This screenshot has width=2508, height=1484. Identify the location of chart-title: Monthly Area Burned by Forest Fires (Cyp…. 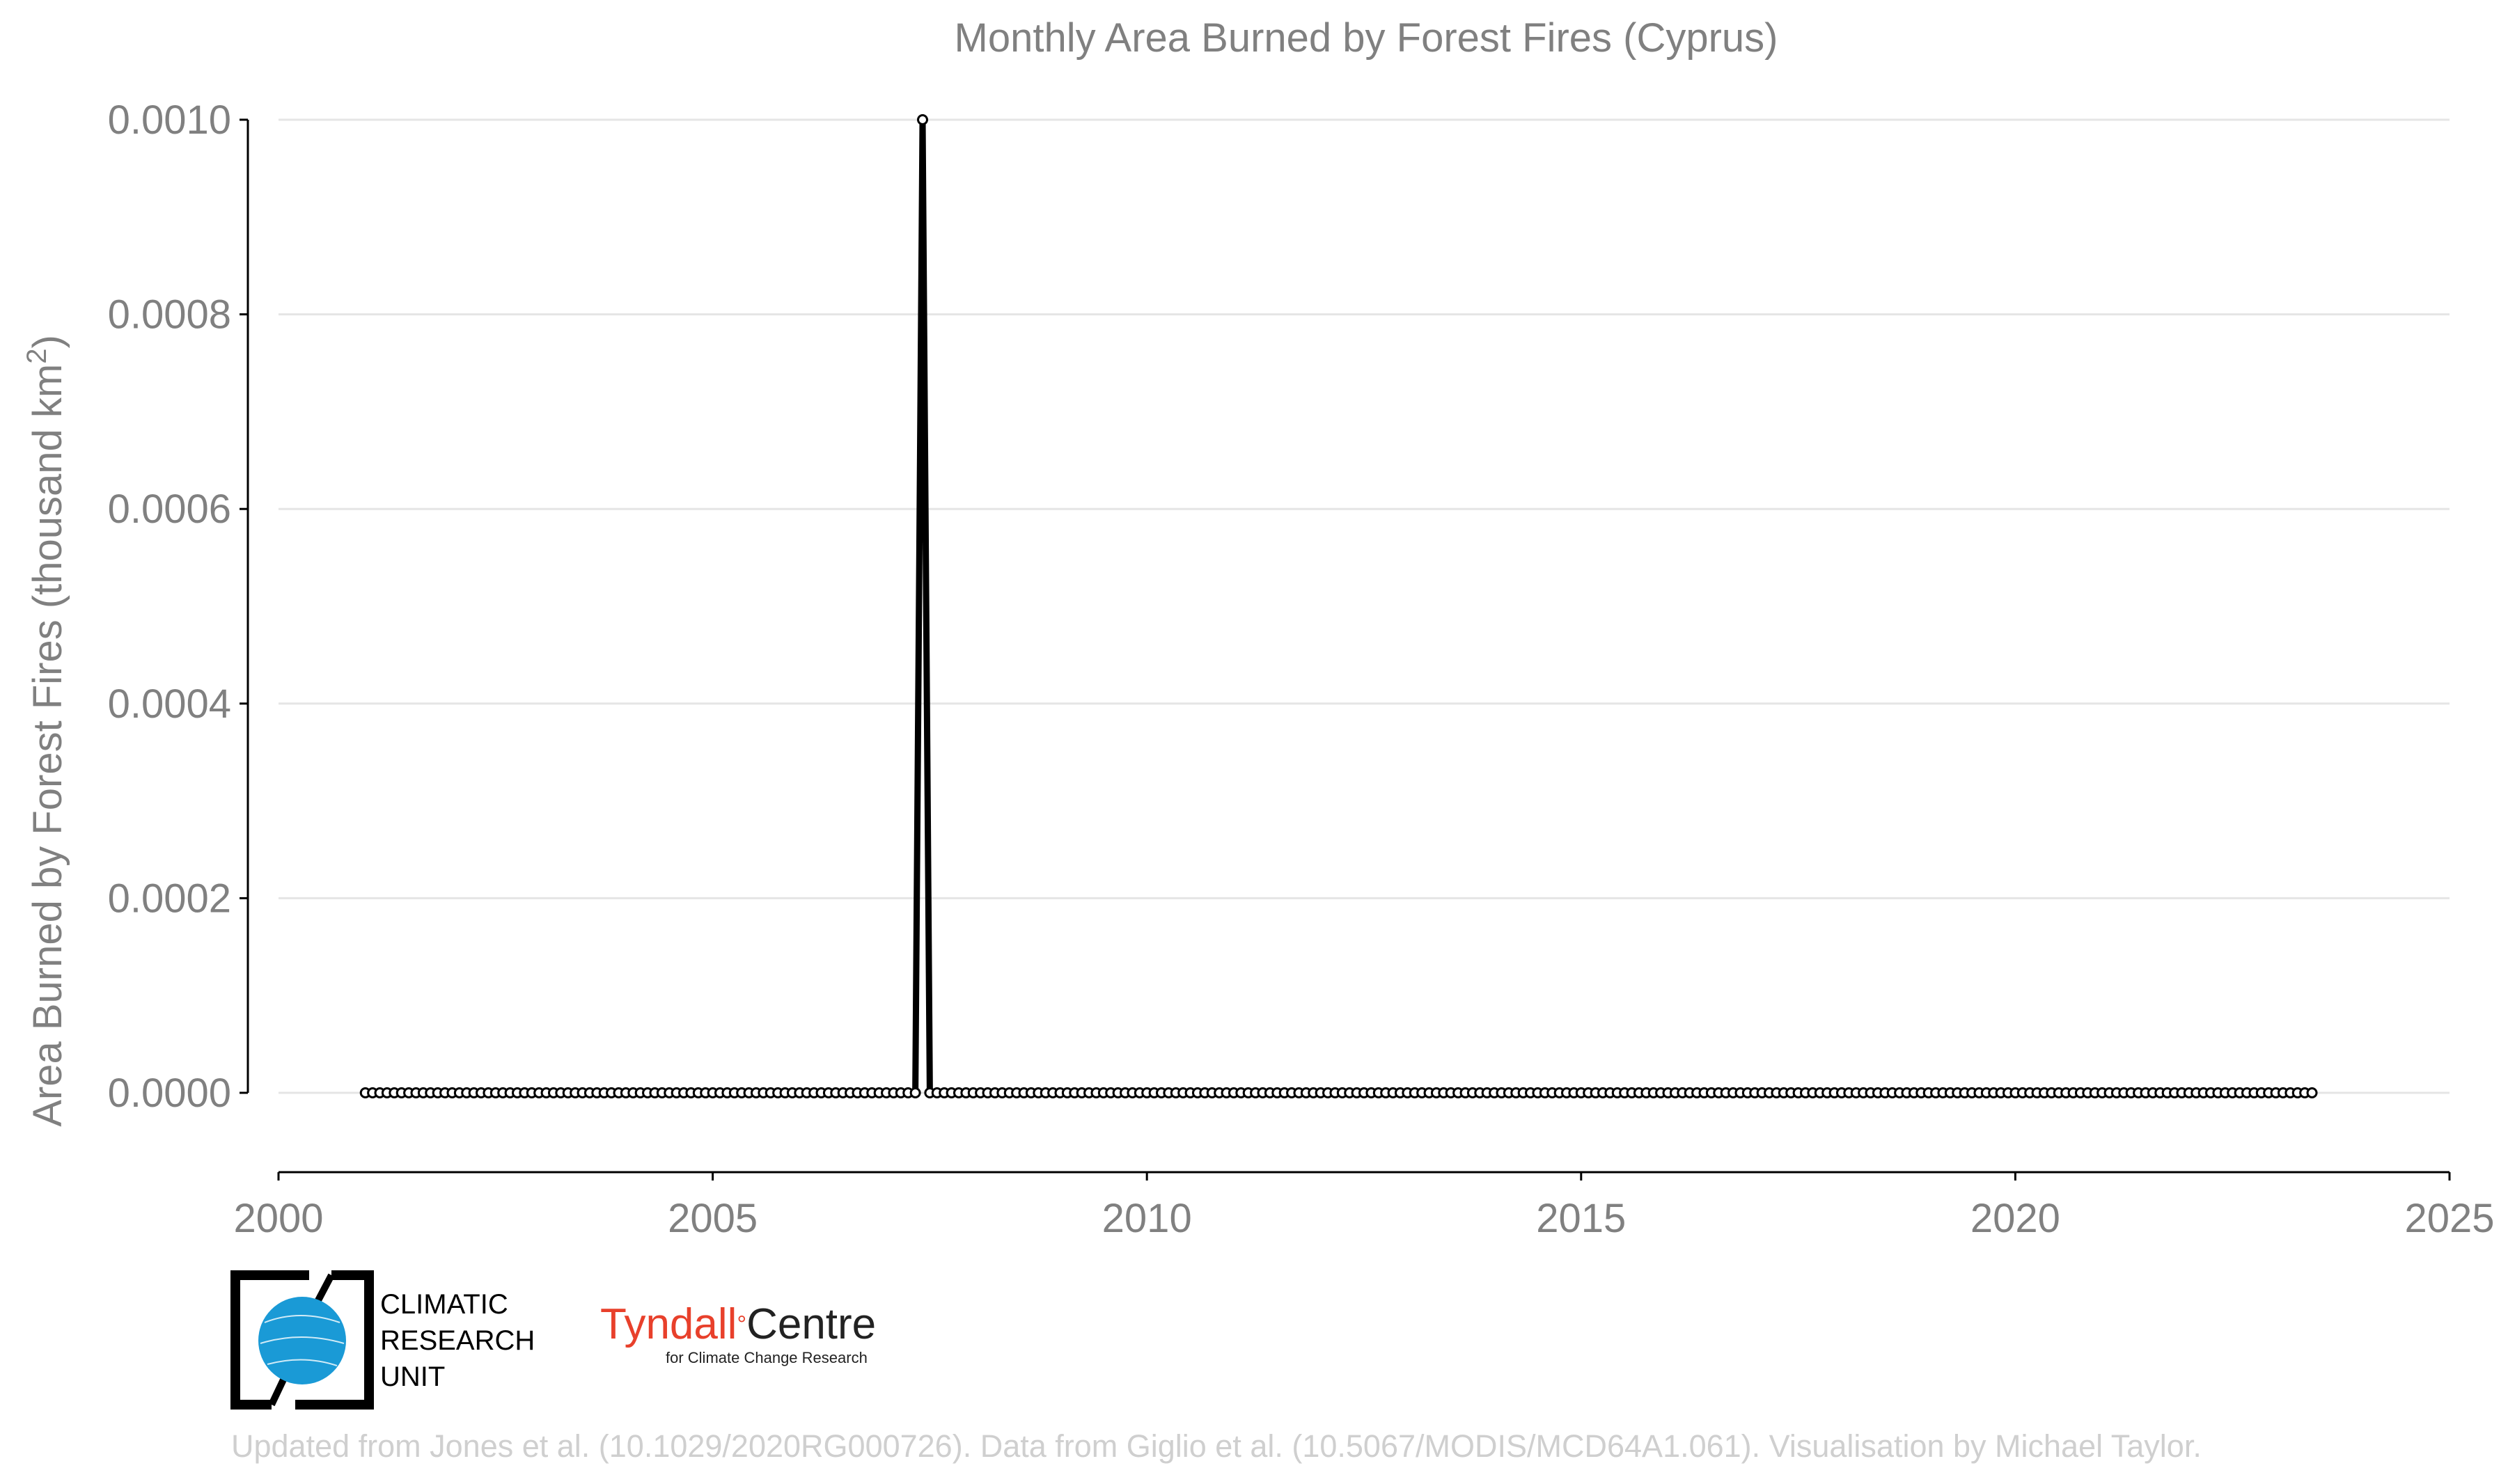
(1366, 38).